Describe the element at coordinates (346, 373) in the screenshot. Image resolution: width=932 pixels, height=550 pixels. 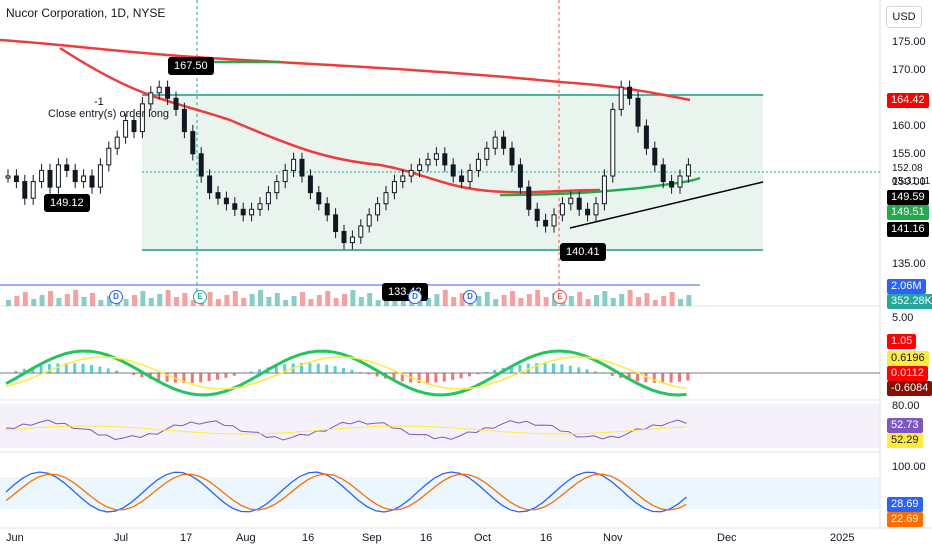
I see `macd-signal-line` at that location.